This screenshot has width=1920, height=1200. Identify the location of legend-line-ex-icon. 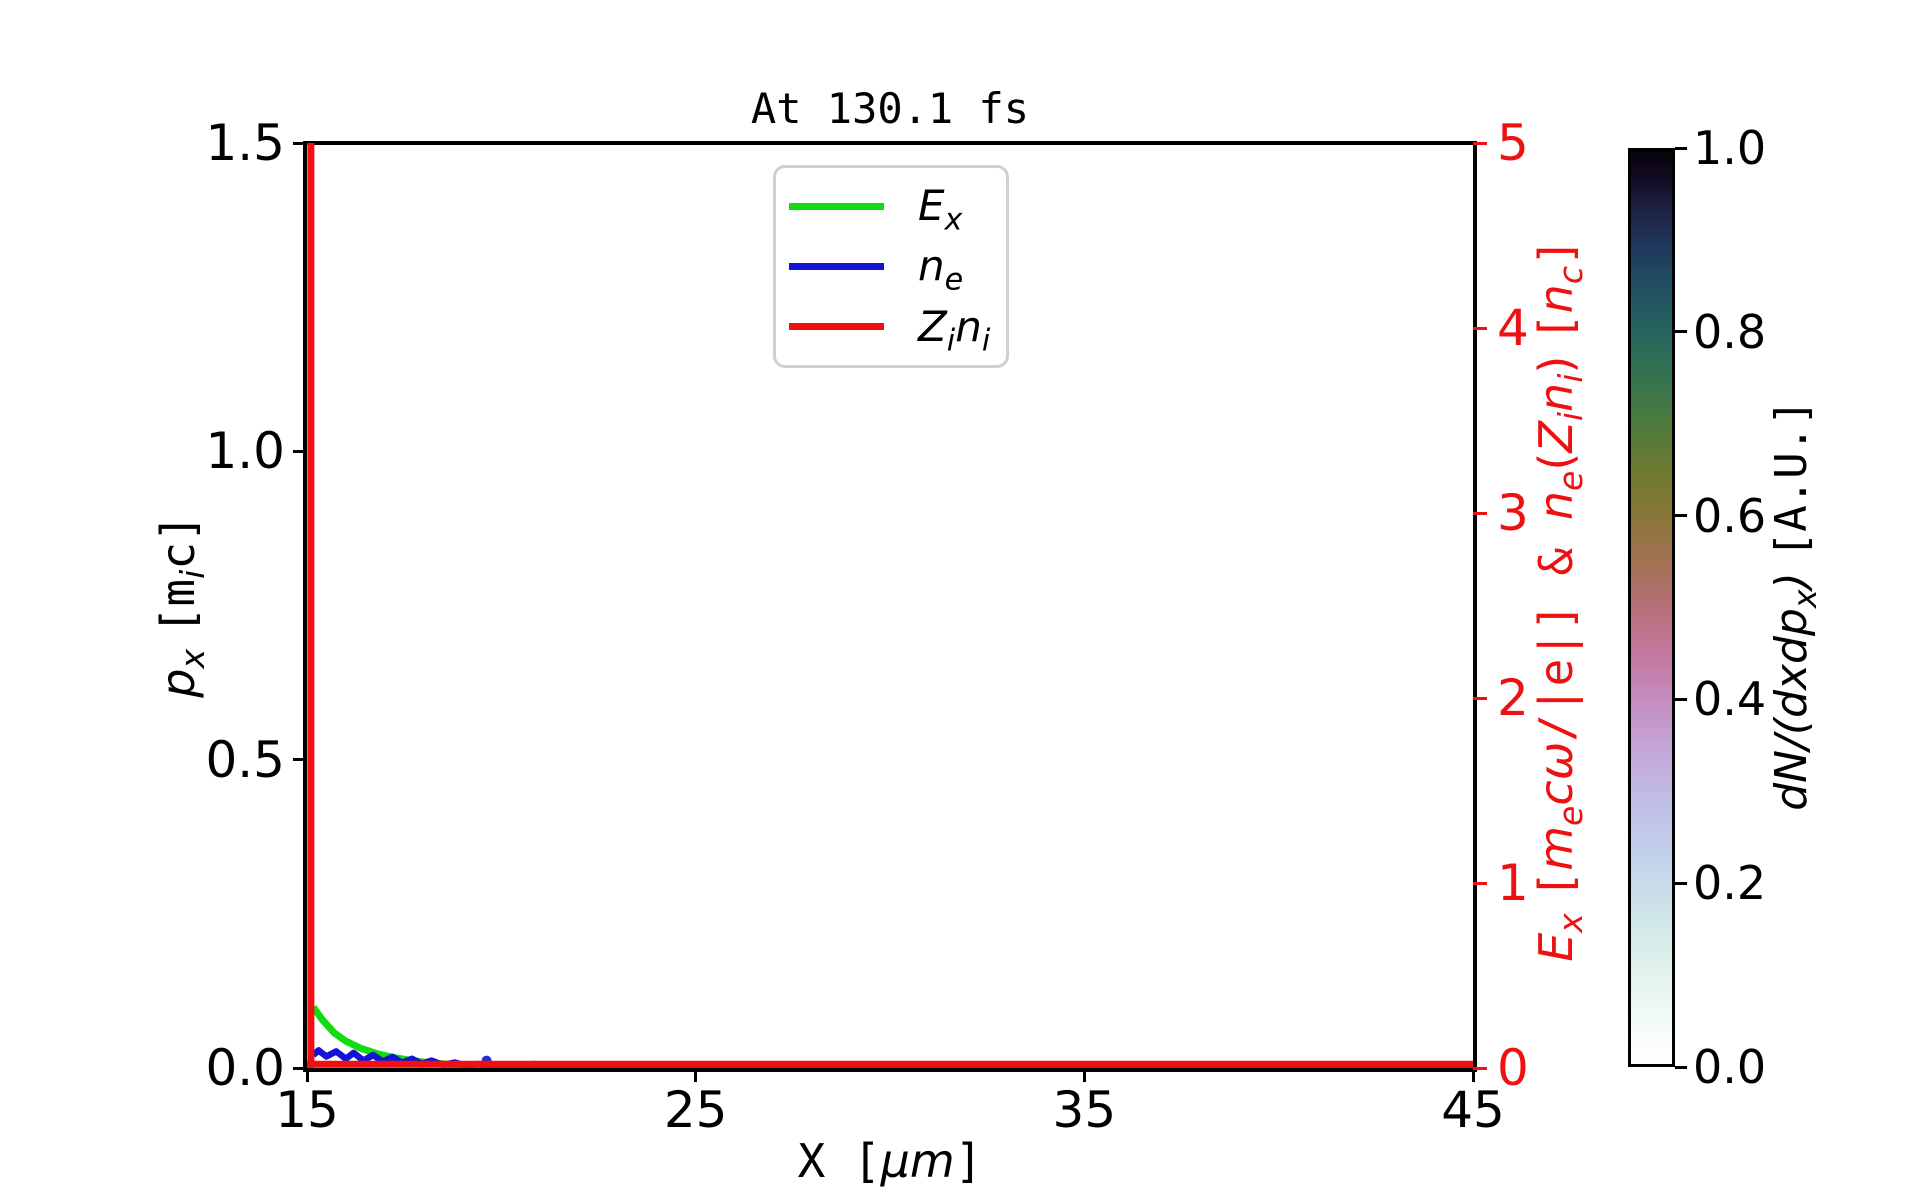
(836, 206).